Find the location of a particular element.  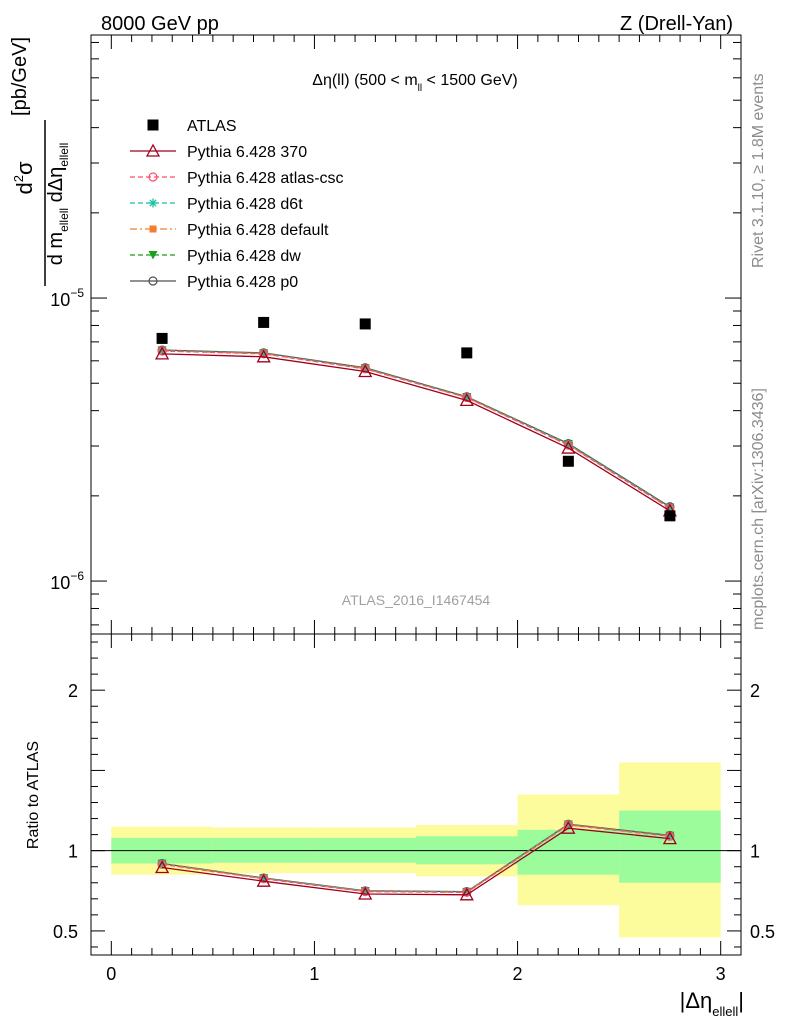

ratio-xtick-label: 2 is located at coordinates (518, 974).